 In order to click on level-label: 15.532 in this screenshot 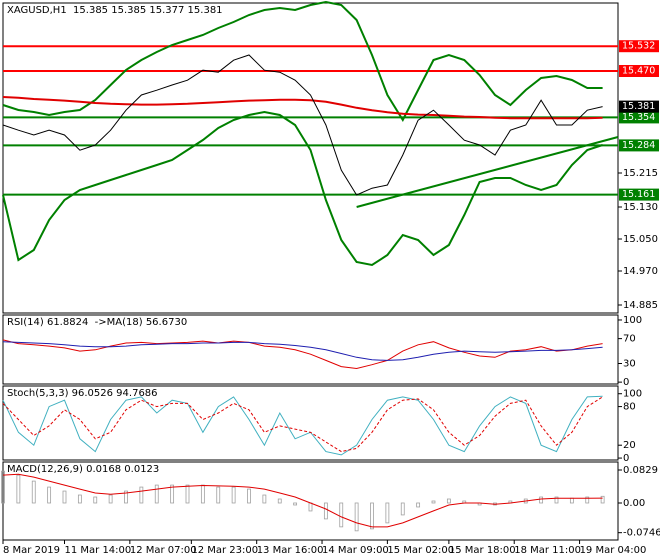, I will do `click(638, 46)`.